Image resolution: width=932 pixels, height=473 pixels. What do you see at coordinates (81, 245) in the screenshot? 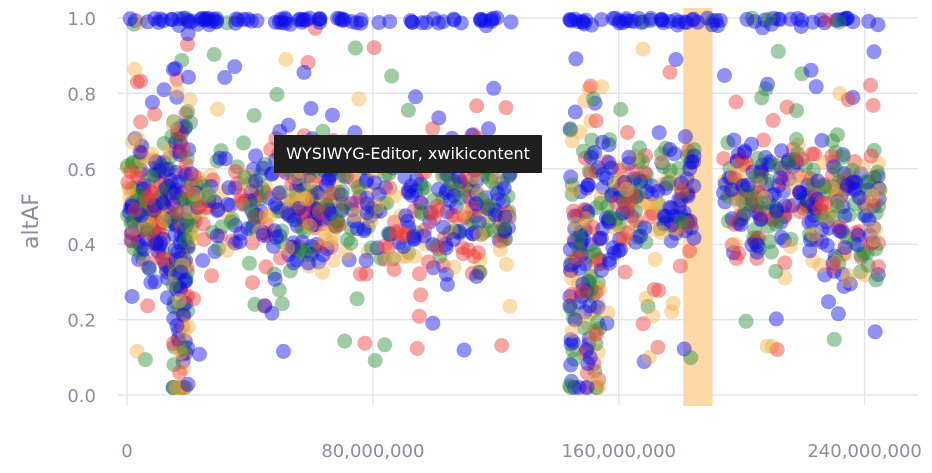
I see `y-tick-label: 0.4` at bounding box center [81, 245].